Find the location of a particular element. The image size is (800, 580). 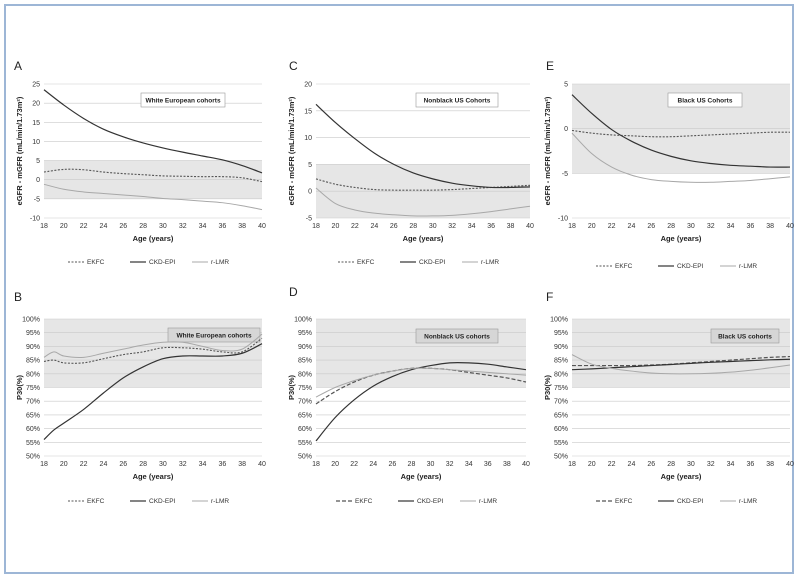

cohort-label: Nonblack US Cohorts is located at coordinates (457, 100).